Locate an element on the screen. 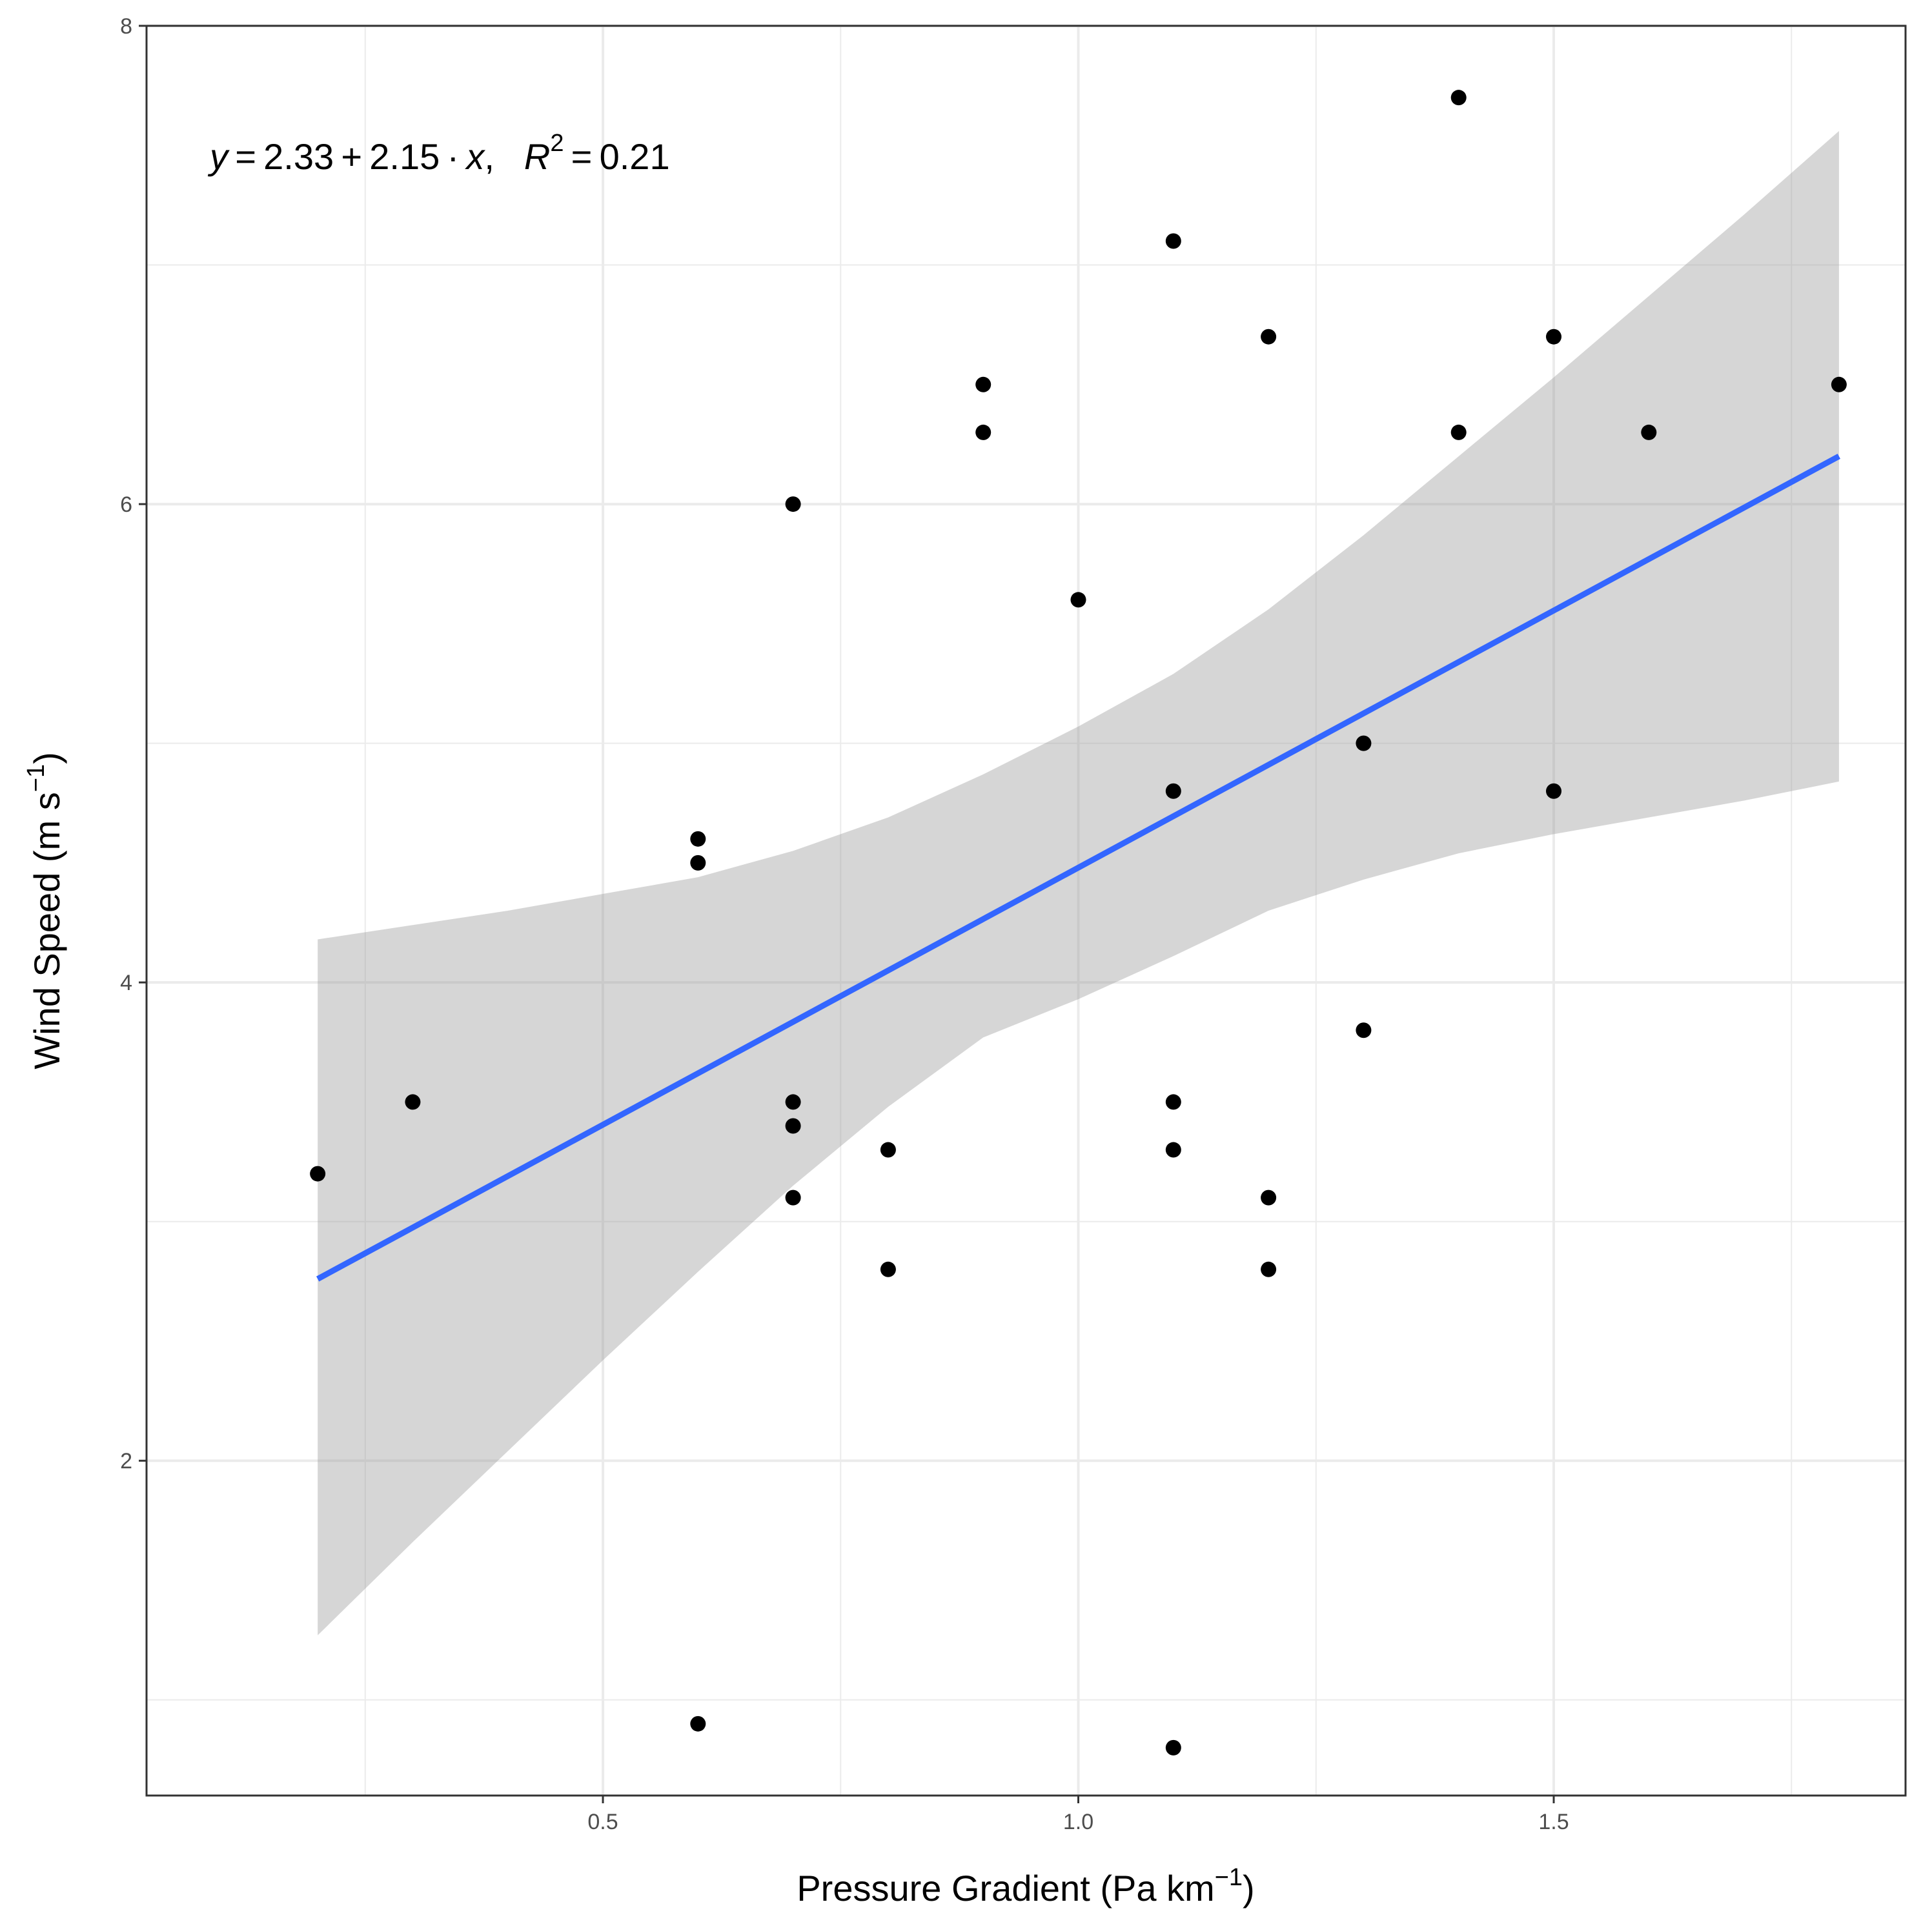 This screenshot has width=1932, height=1913. x-tick-label: 1.5 is located at coordinates (1553, 1822).